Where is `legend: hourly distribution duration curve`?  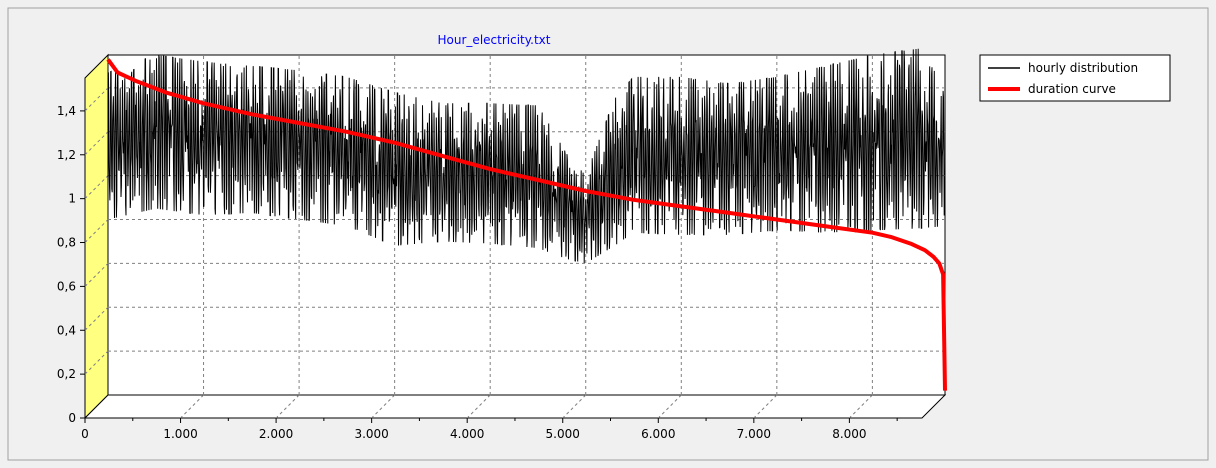 legend: hourly distribution duration curve is located at coordinates (1075, 78).